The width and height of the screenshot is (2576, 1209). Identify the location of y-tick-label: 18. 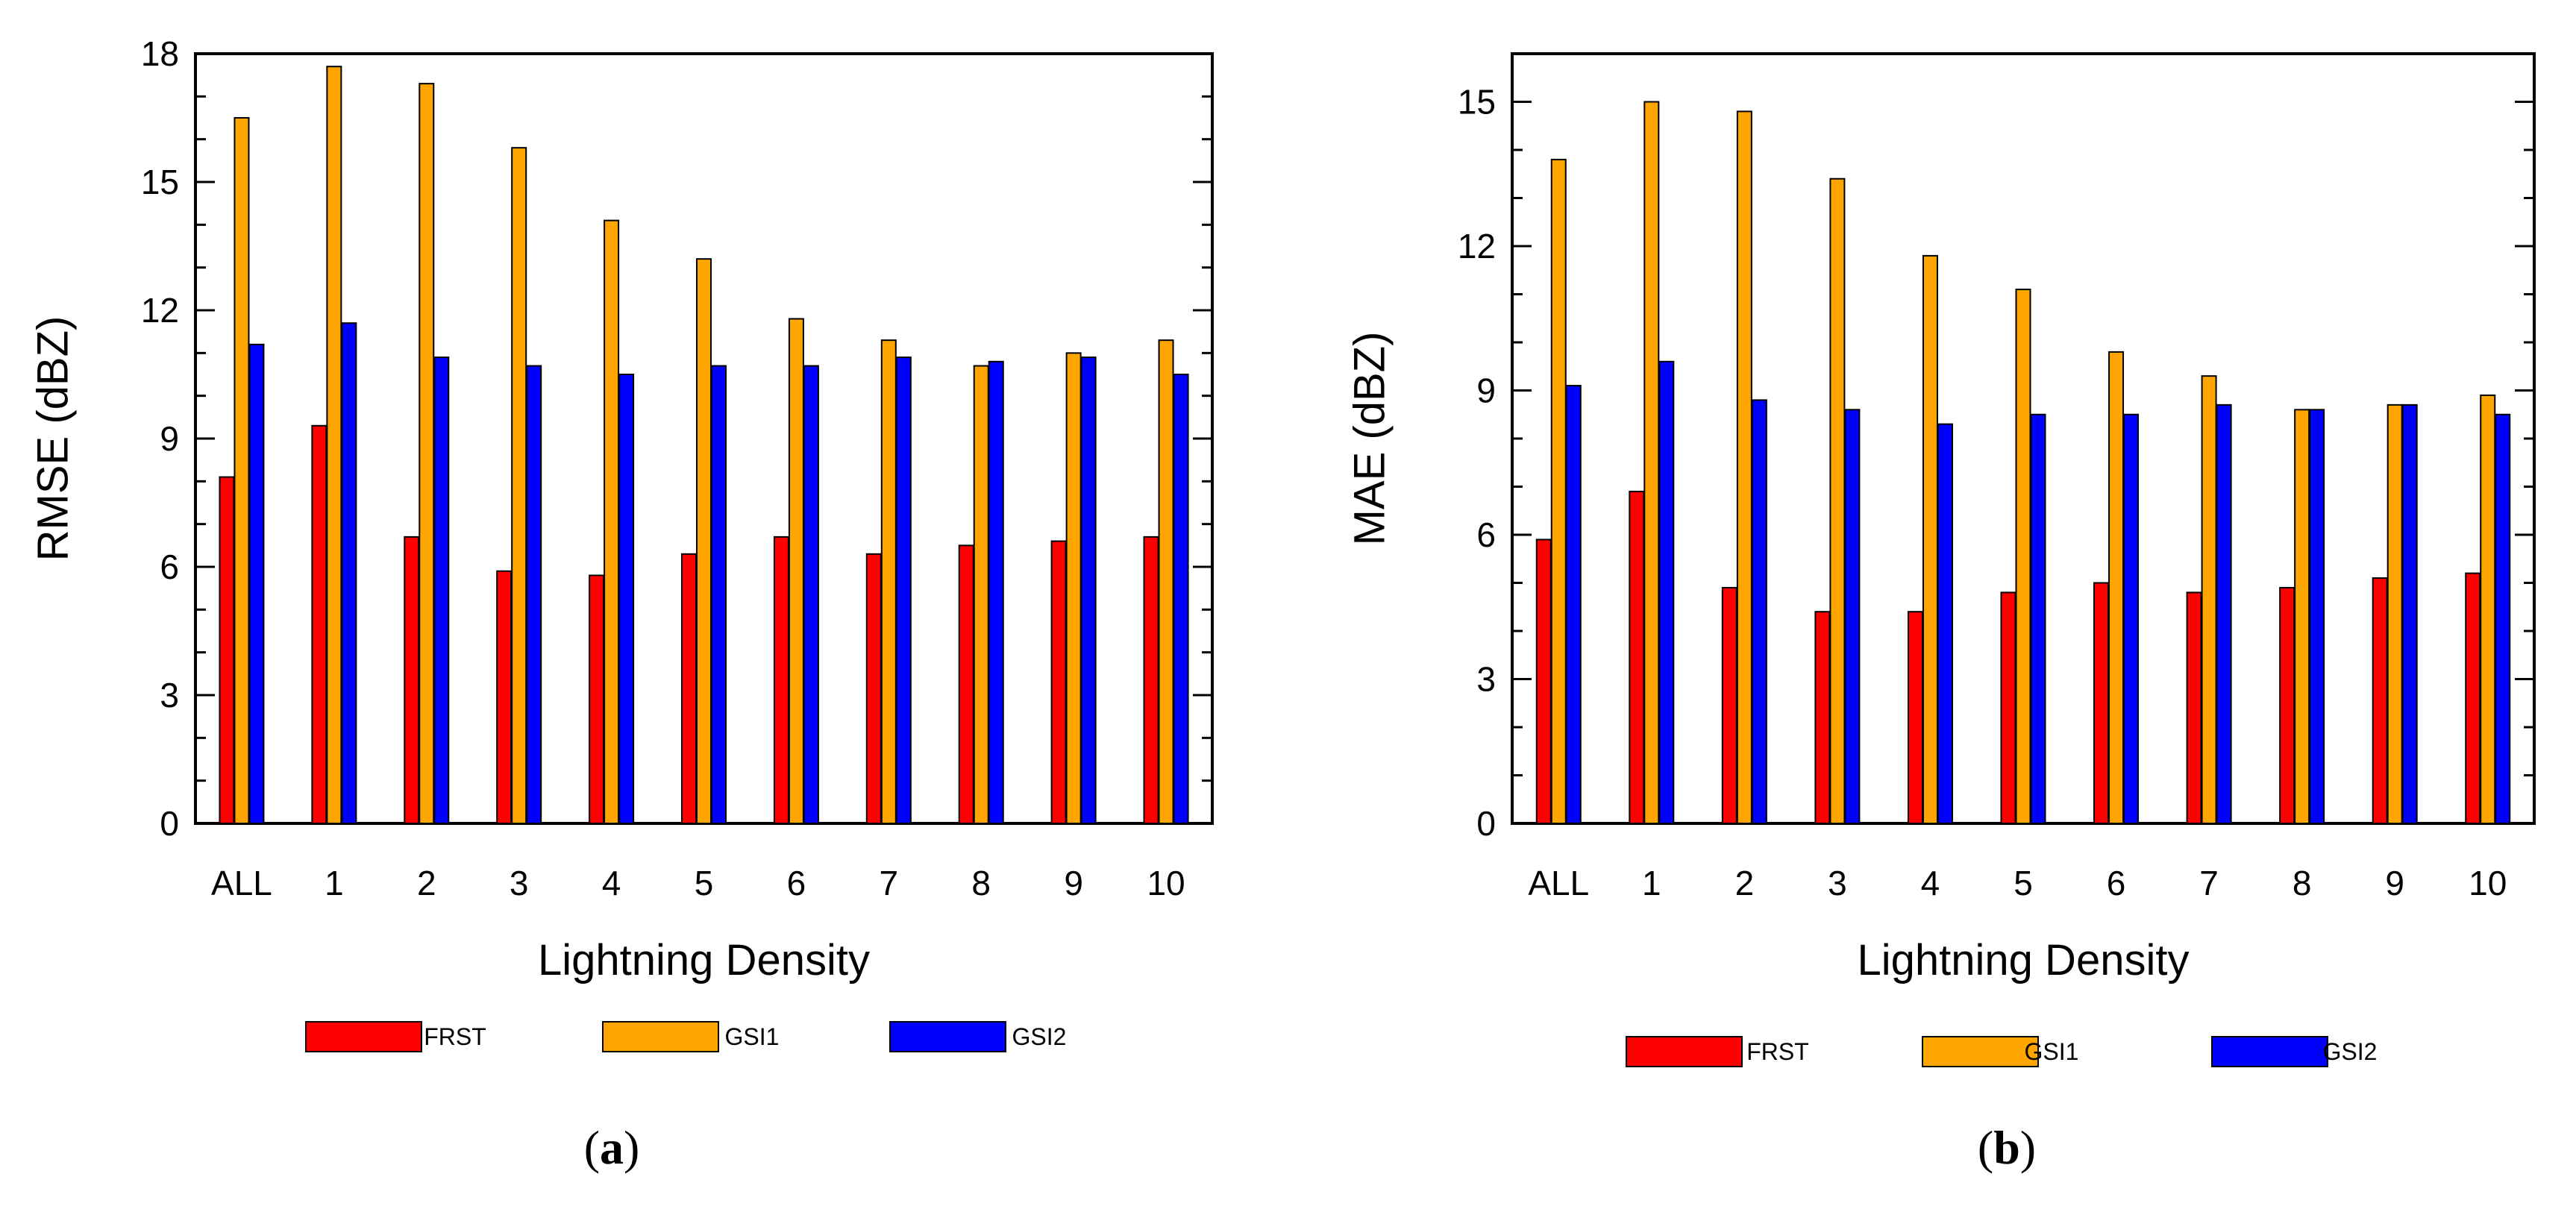
(160, 54).